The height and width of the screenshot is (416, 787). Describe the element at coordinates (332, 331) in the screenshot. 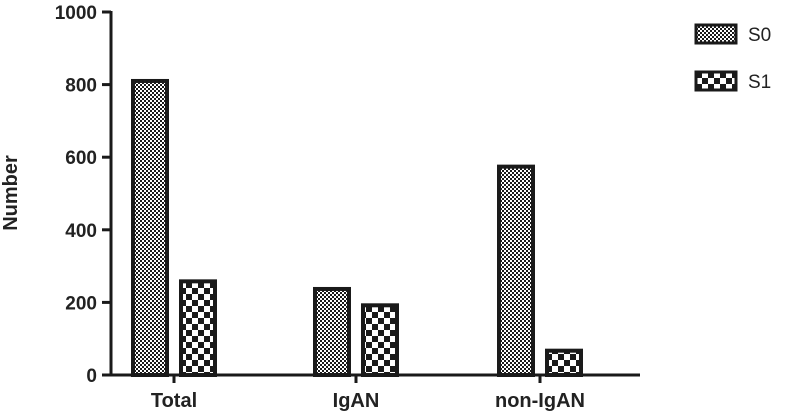

I see `bar-s0-igan` at that location.